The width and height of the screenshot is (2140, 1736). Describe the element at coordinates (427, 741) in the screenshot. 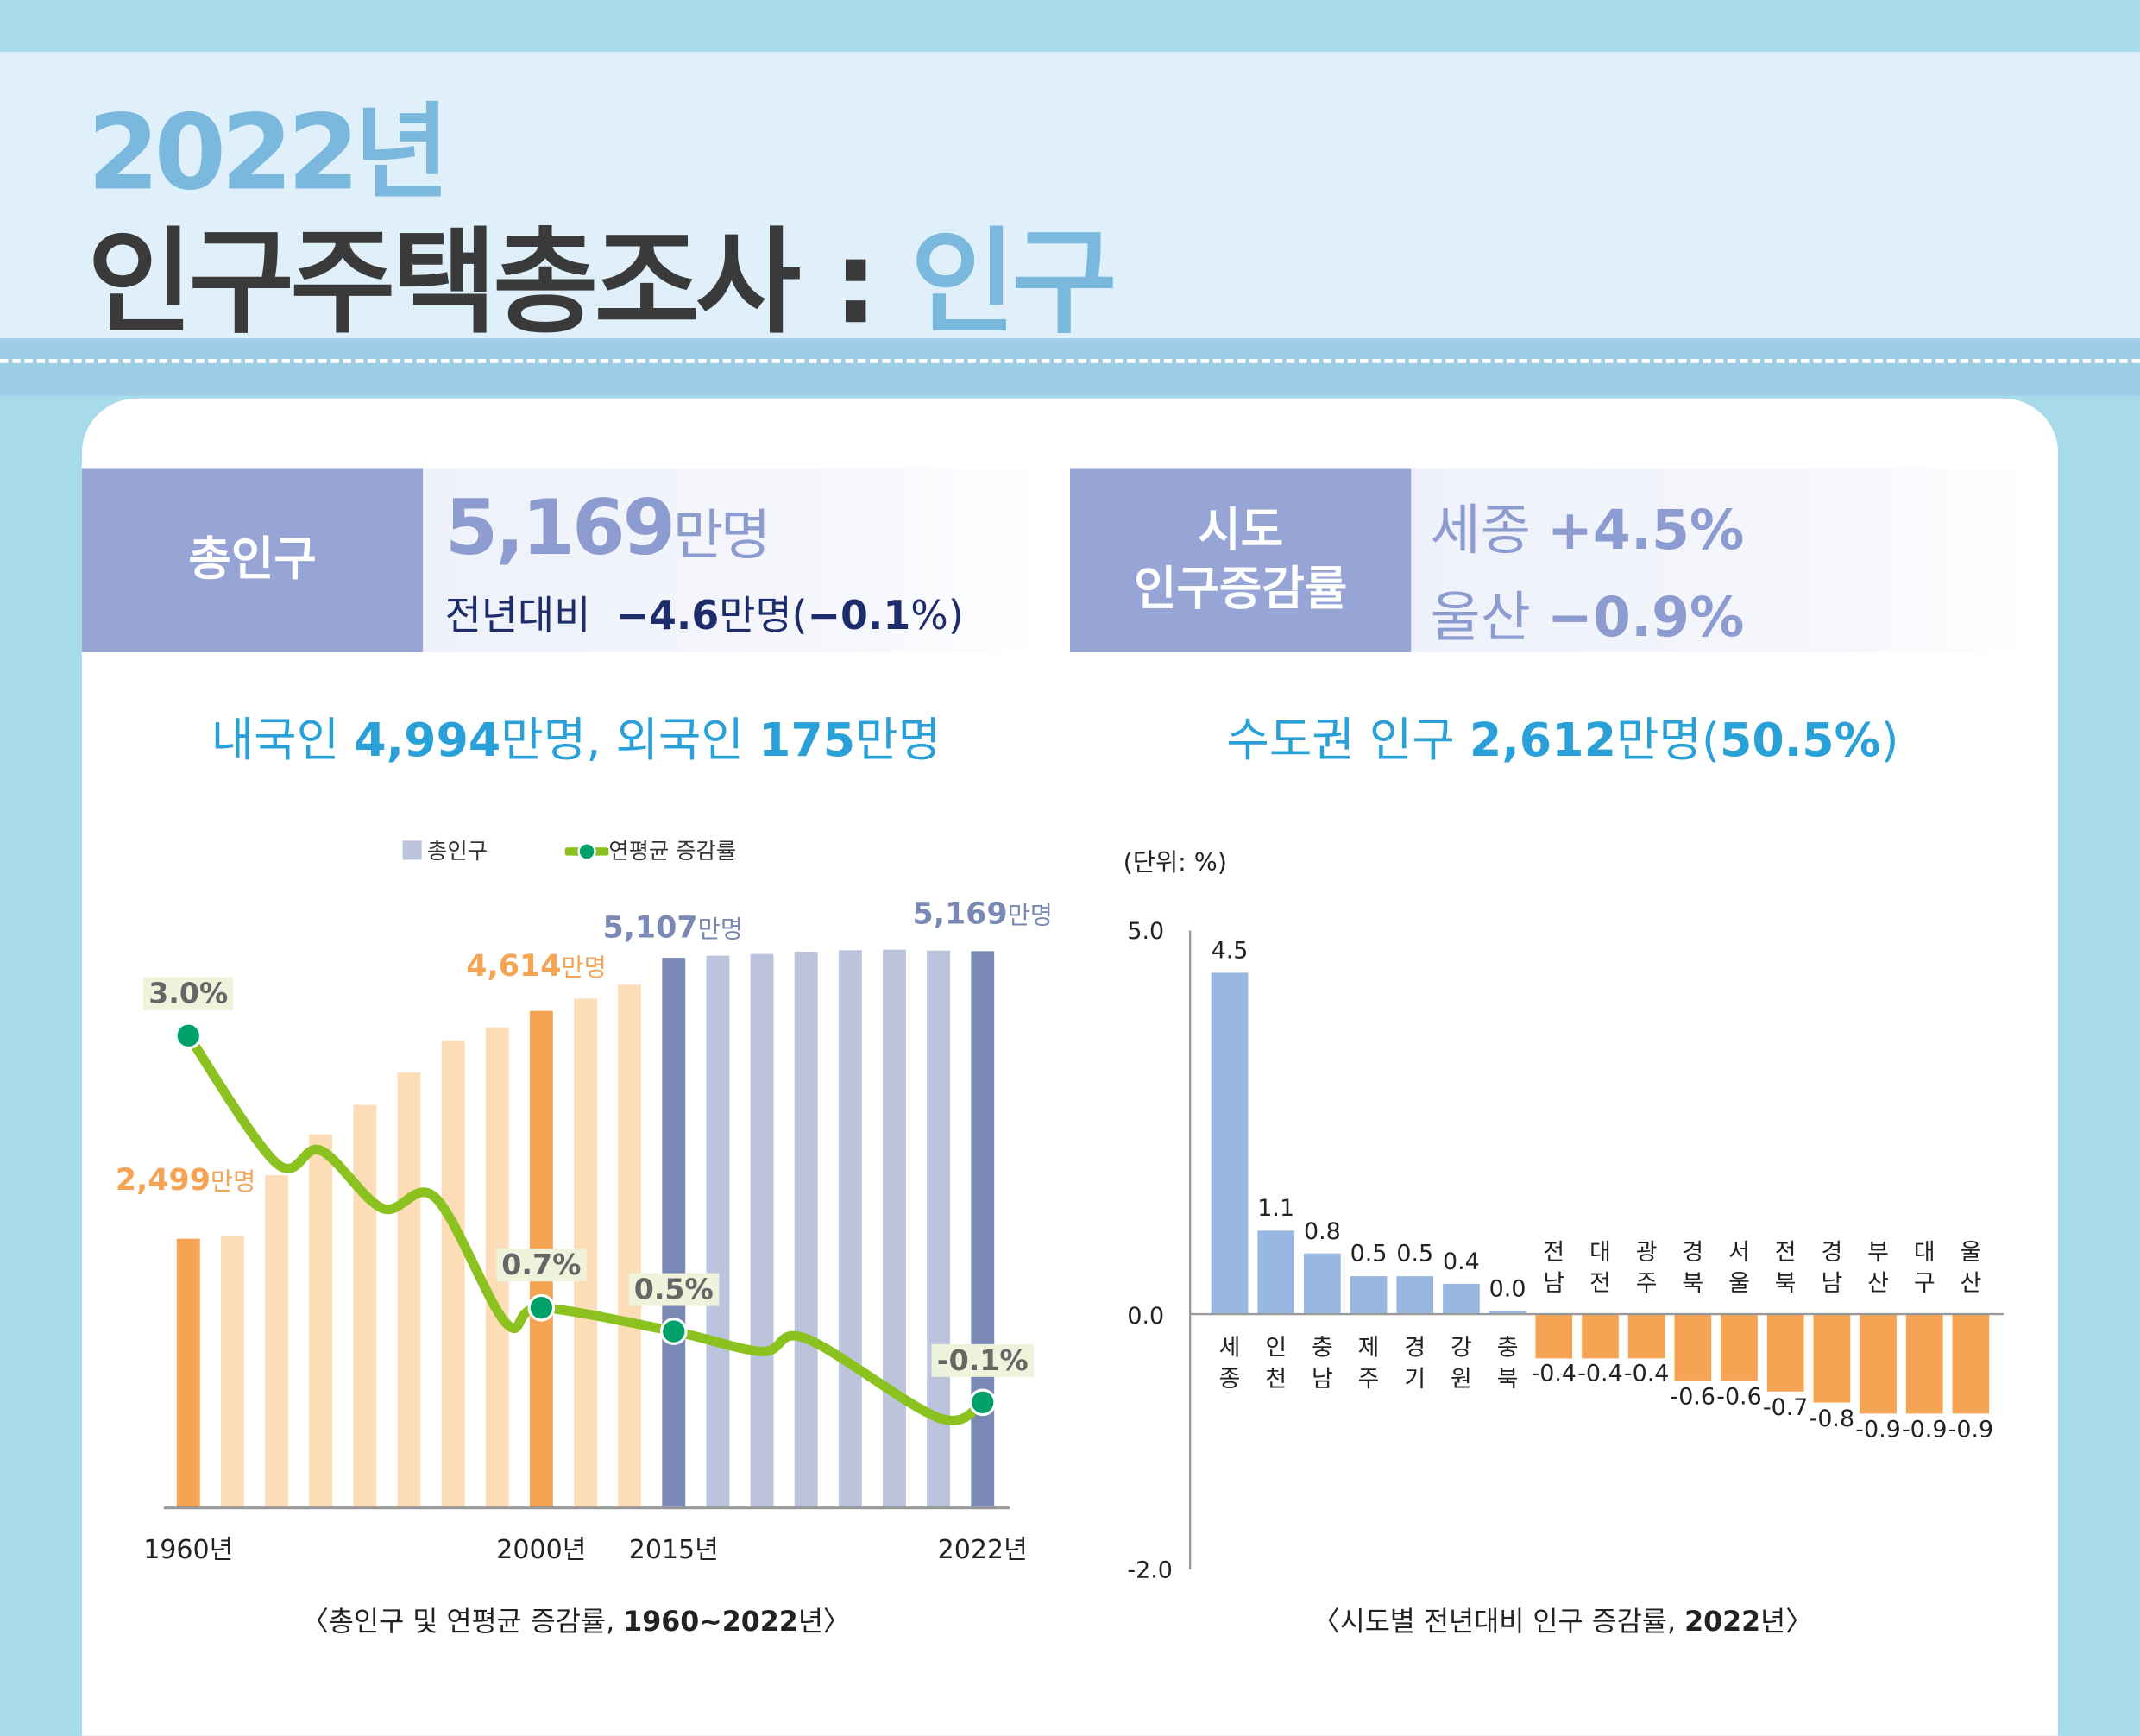

I see `sub-value: 4,994` at that location.